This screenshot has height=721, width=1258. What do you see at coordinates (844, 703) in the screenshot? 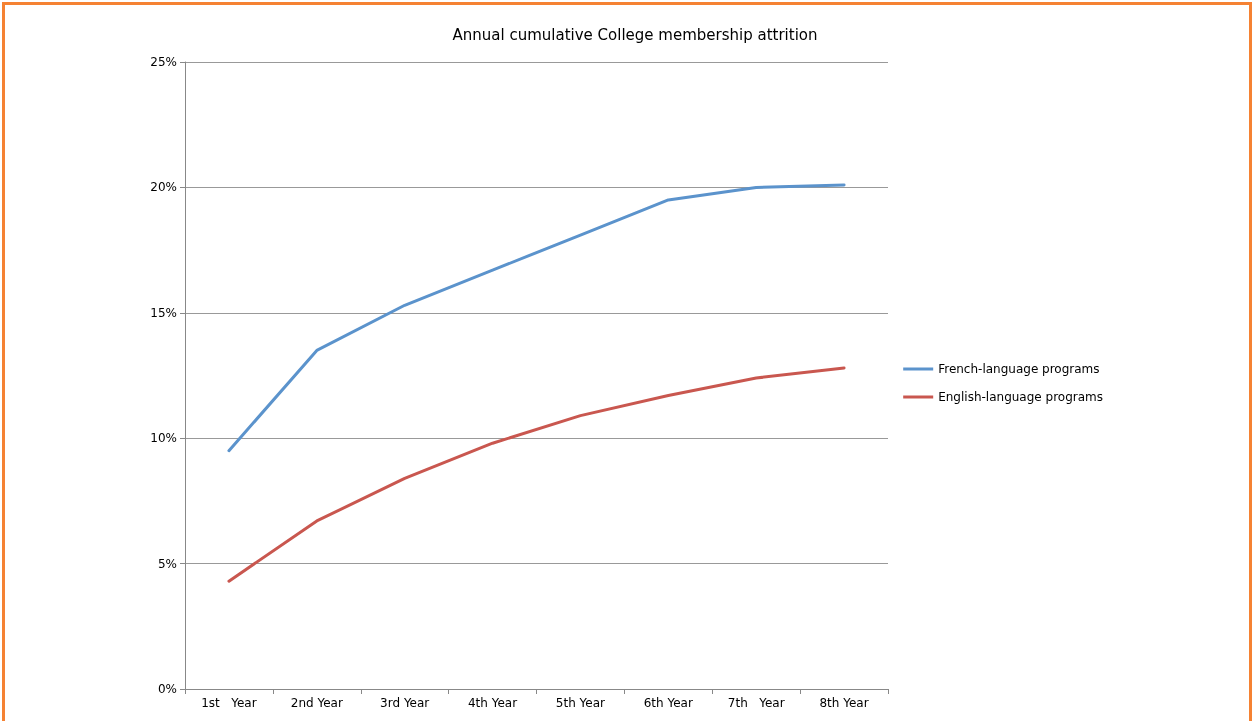
I see `x-tick-label: 8th Year` at bounding box center [844, 703].